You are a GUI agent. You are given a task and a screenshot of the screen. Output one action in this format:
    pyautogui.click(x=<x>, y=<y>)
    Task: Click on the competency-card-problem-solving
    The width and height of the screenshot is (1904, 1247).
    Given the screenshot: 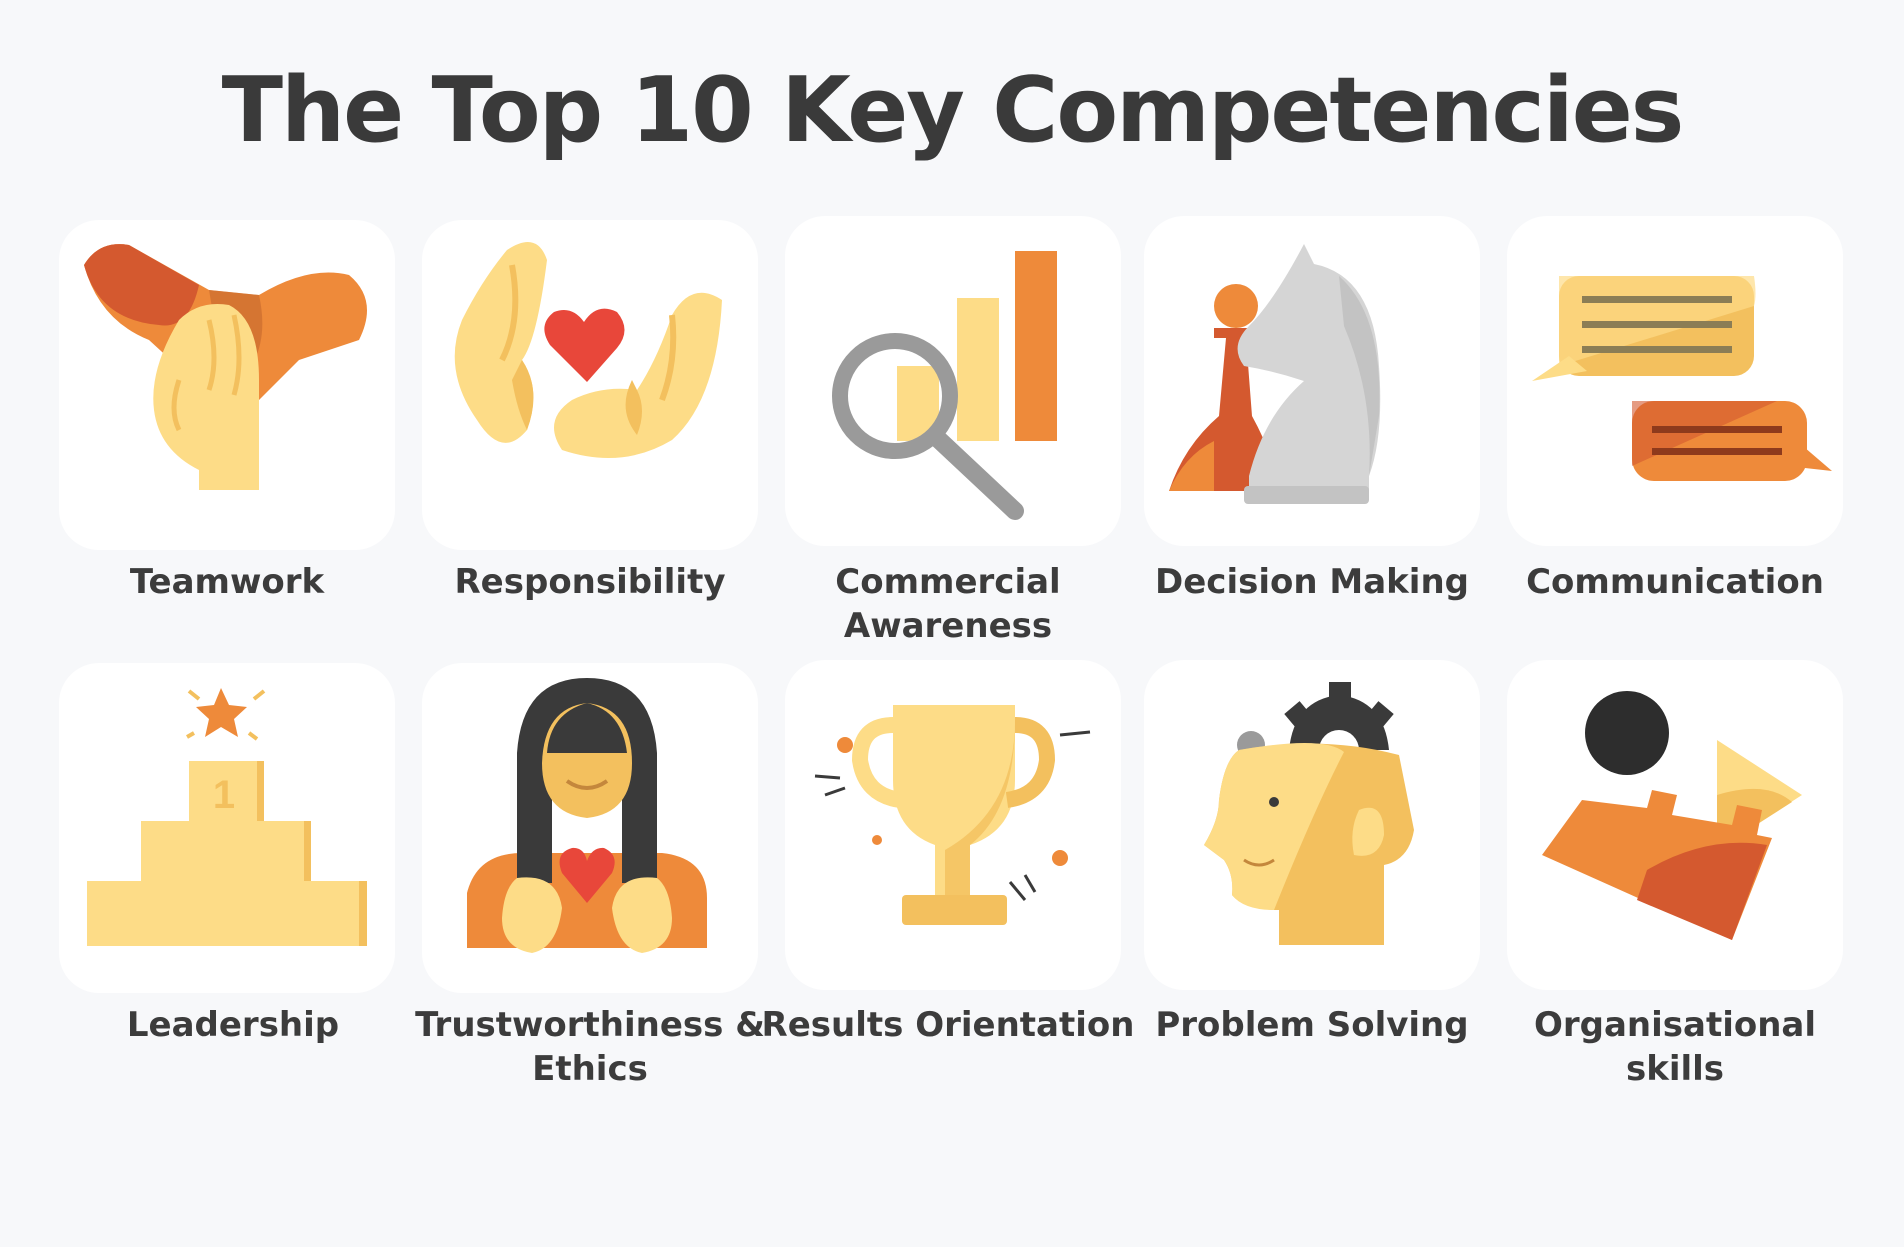 What is the action you would take?
    pyautogui.click(x=1312, y=825)
    